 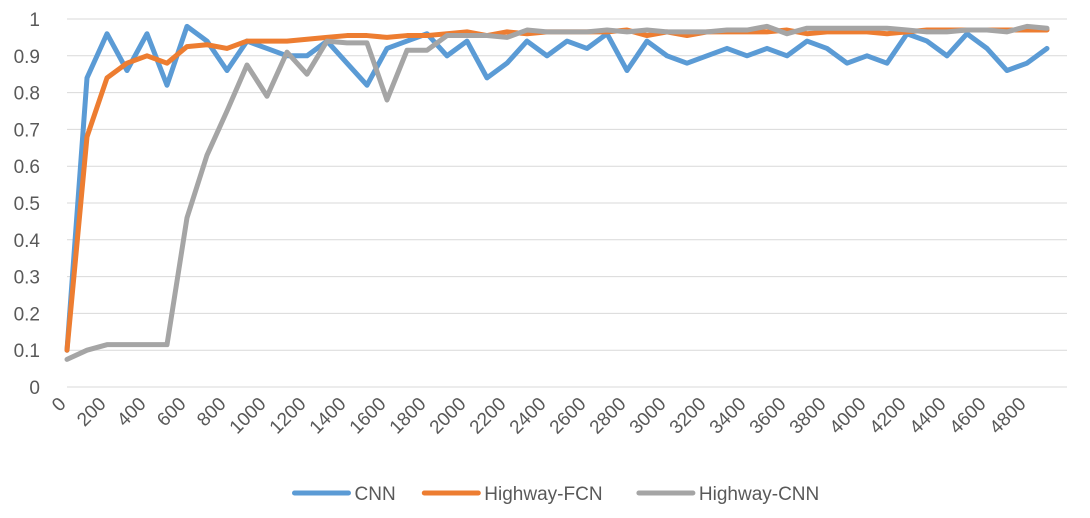 I want to click on y-tick-label: 0.8, so click(x=27, y=94).